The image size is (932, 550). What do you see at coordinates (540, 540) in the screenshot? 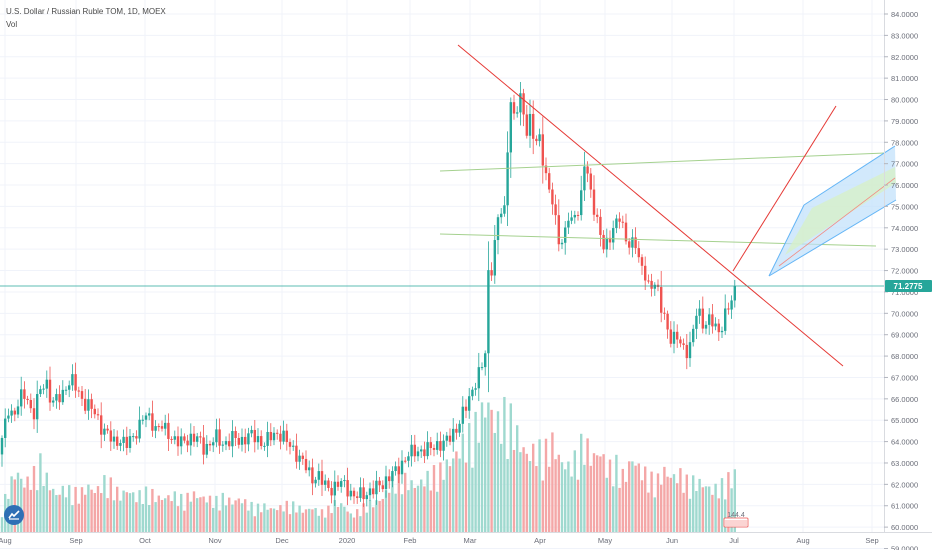
I see `x-tick-label: Apr` at bounding box center [540, 540].